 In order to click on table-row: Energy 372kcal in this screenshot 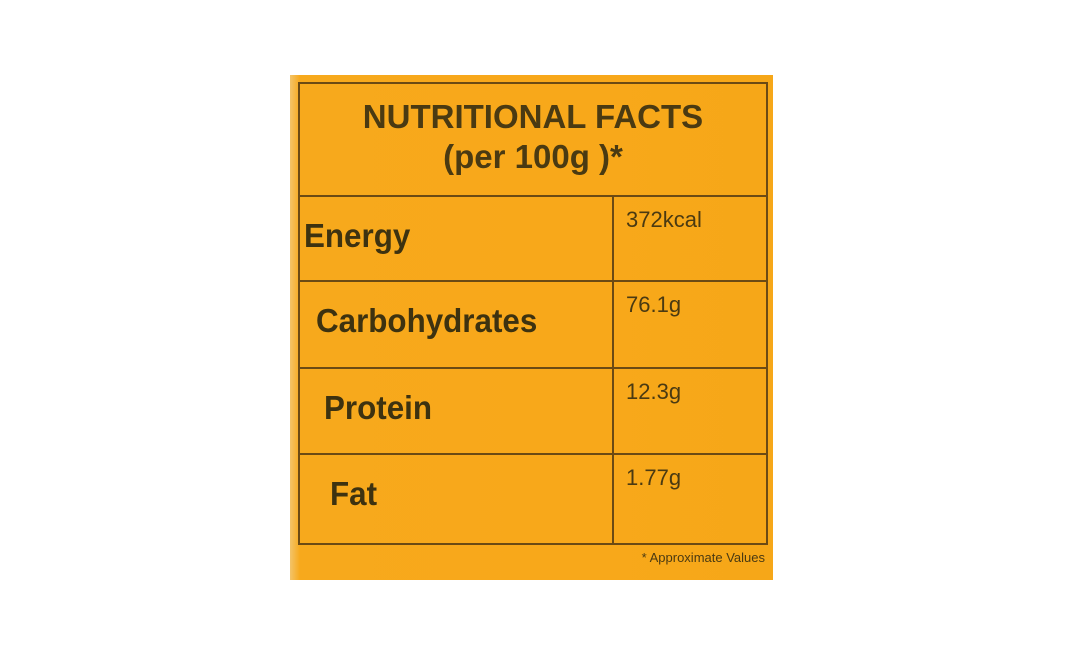, I will do `click(533, 237)`.